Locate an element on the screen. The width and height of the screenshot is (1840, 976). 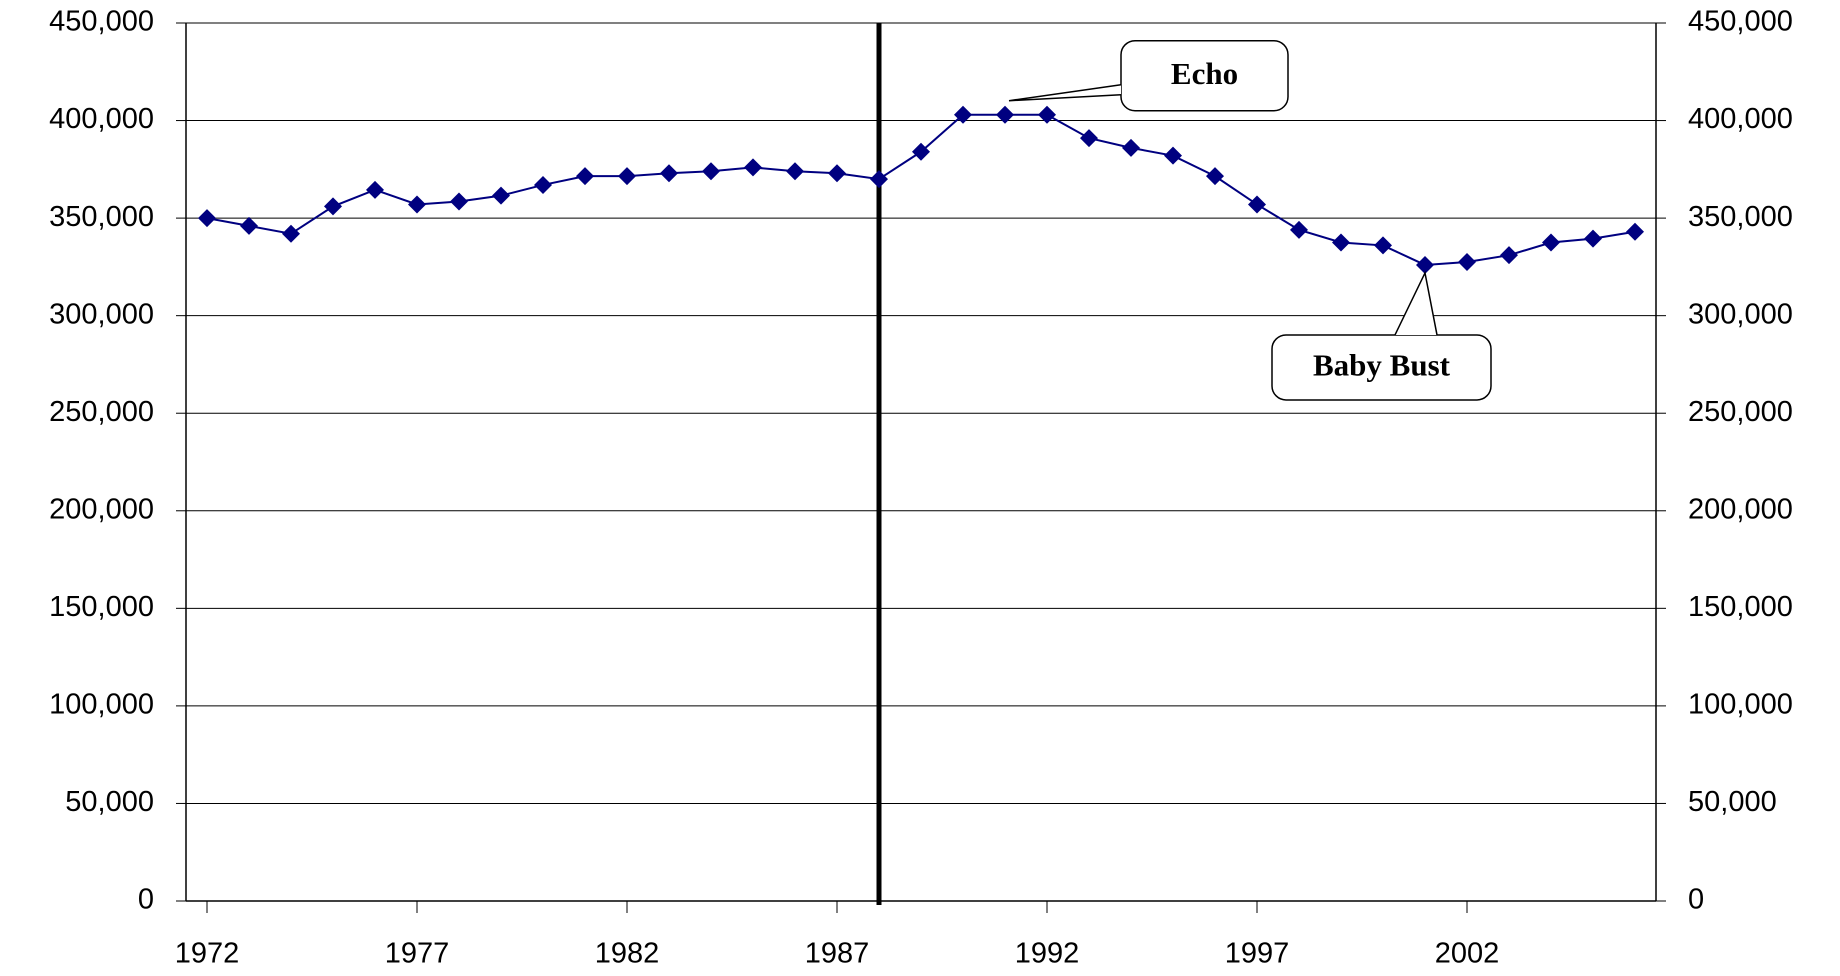
y-tick-label: 100,000 is located at coordinates (101, 705).